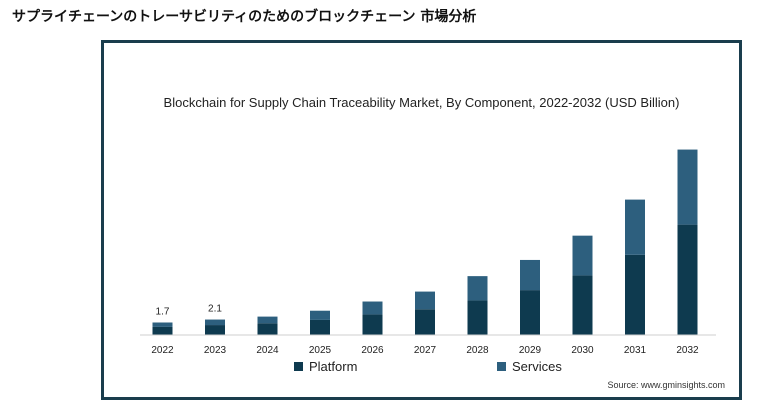 This screenshot has height=419, width=779. What do you see at coordinates (162, 330) in the screenshot?
I see `bar-platform-2022` at bounding box center [162, 330].